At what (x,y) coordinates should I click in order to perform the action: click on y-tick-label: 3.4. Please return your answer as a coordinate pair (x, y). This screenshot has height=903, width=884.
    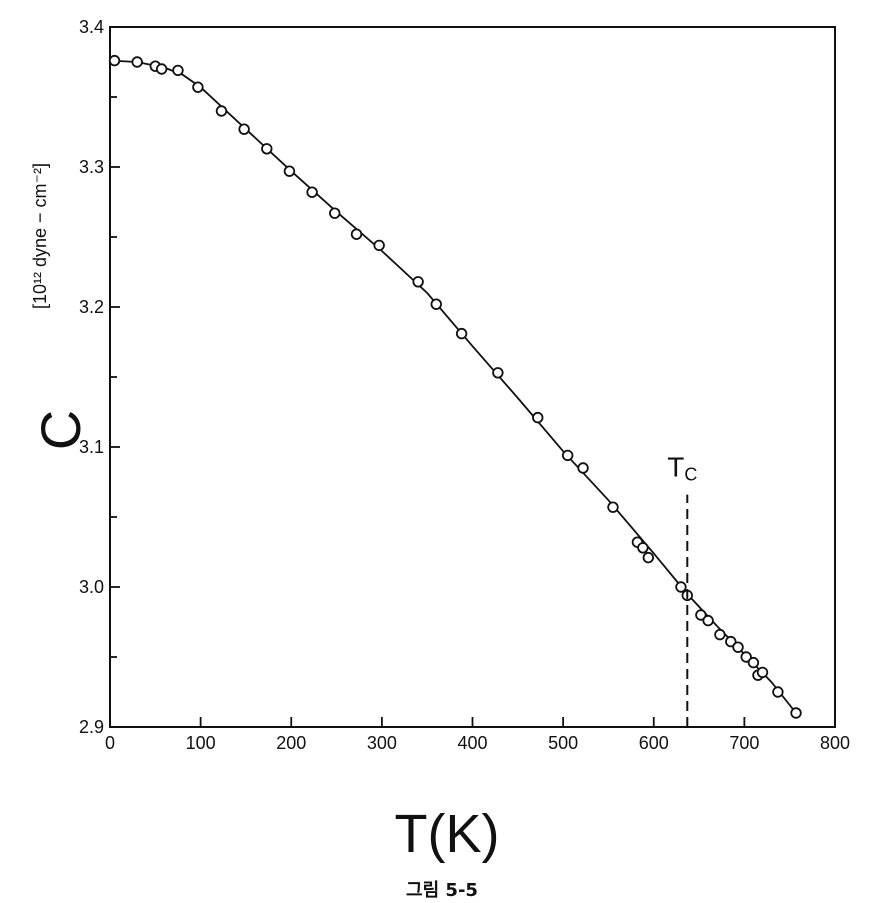
    Looking at the image, I should click on (91, 27).